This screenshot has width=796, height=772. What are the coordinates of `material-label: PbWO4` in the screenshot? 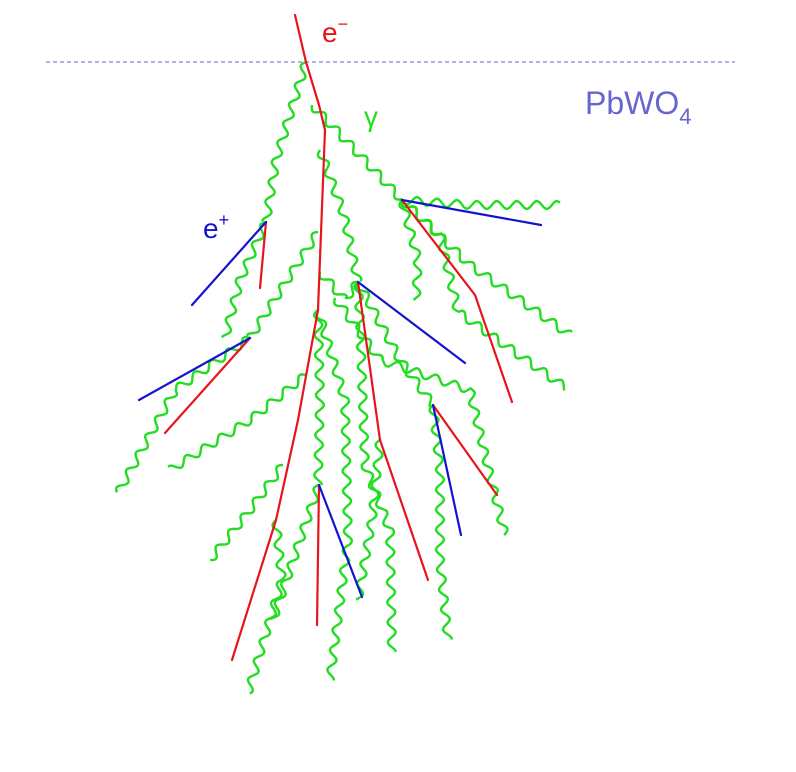 It's located at (638, 107).